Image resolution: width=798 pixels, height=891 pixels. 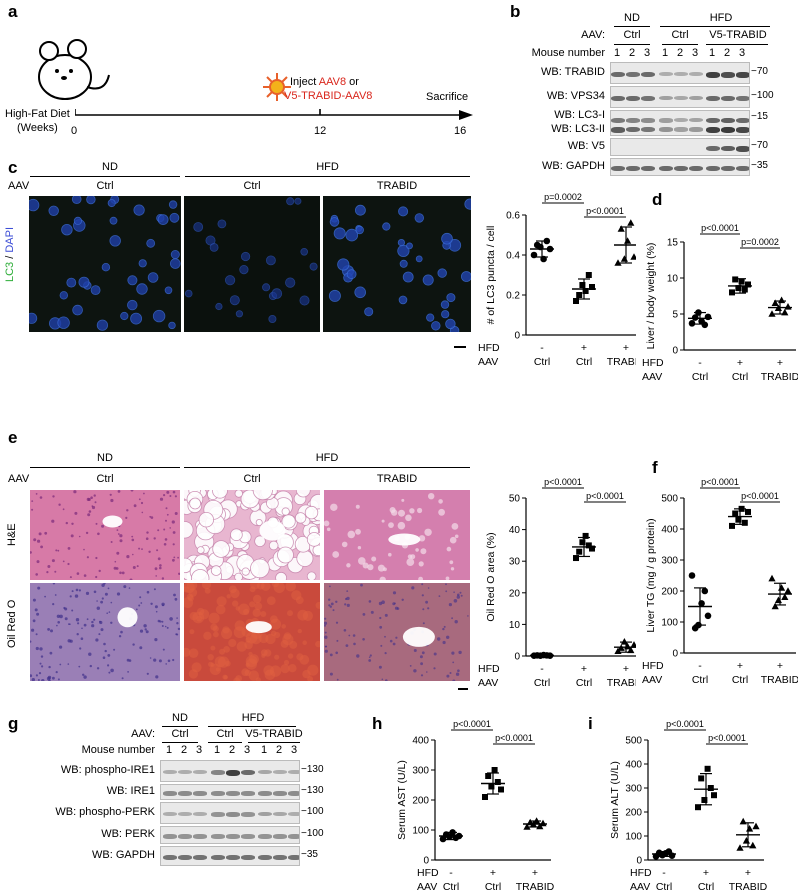 What do you see at coordinates (779, 377) in the screenshot?
I see `row2-value: TRABID` at bounding box center [779, 377].